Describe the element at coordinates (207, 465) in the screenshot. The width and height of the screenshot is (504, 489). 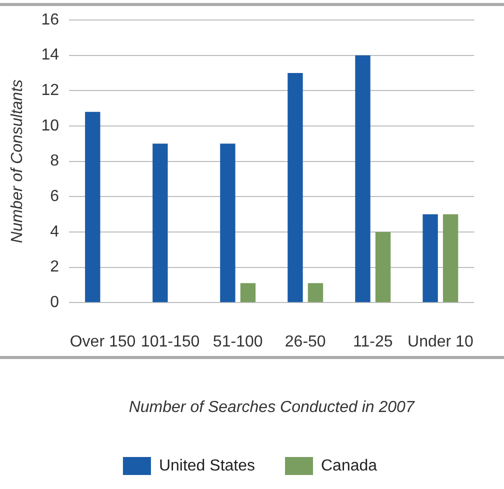
I see `legend-label: United States` at that location.